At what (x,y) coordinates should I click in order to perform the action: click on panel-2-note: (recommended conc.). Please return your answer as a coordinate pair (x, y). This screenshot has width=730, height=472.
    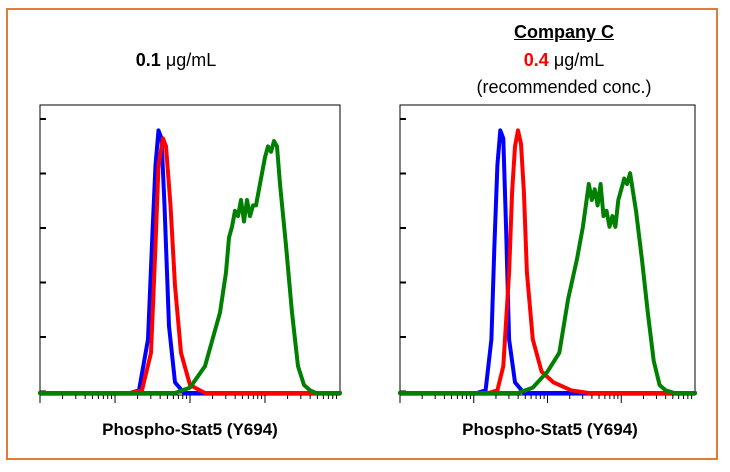
    Looking at the image, I should click on (564, 87).